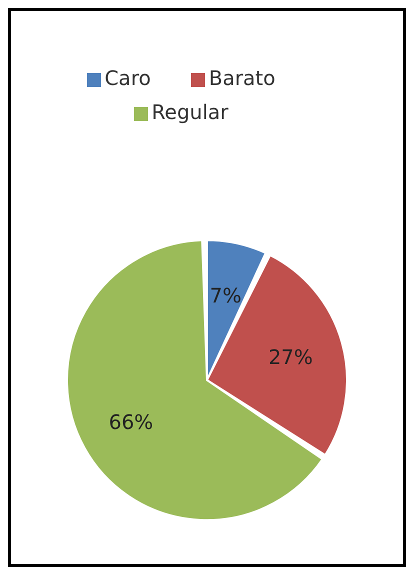 This screenshot has height=573, width=413. Describe the element at coordinates (131, 422) in the screenshot. I see `data-label: 66%` at that location.